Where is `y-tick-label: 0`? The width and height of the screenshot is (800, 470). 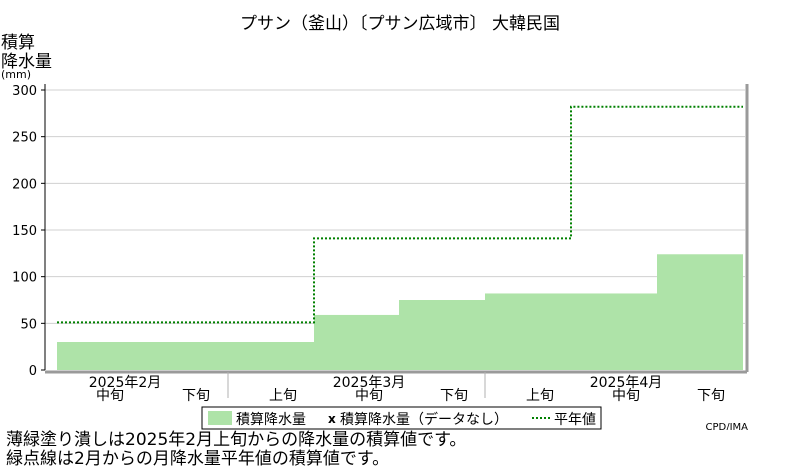 y-tick-label: 0 is located at coordinates (33, 371).